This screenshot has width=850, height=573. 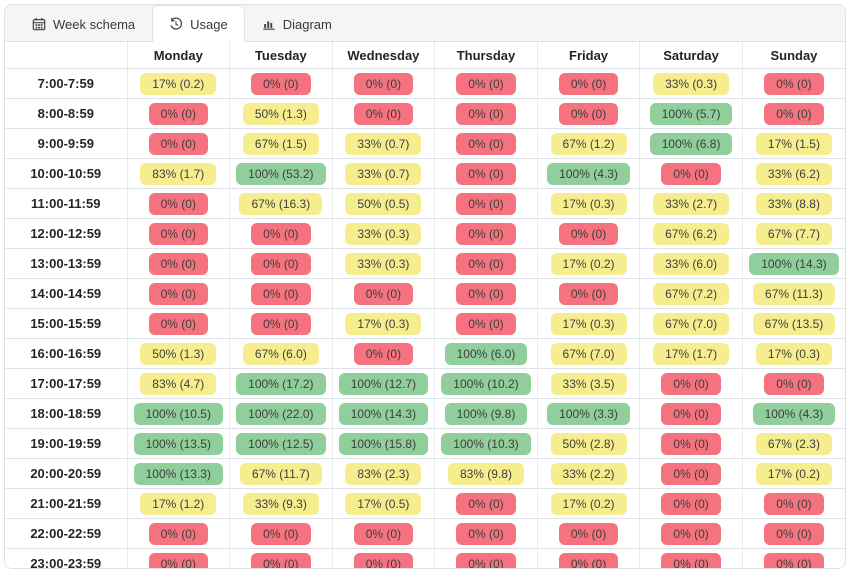 I want to click on time-slot-label: 16:00-16:59, so click(x=66, y=353).